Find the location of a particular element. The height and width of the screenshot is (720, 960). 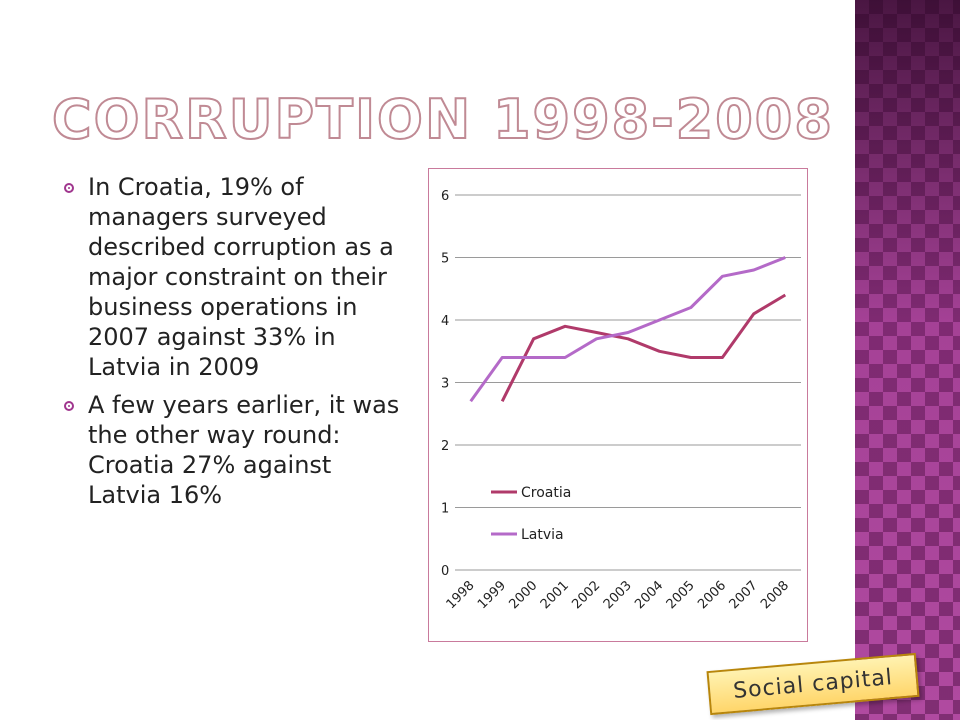

y-tick-label: 5 is located at coordinates (445, 259).